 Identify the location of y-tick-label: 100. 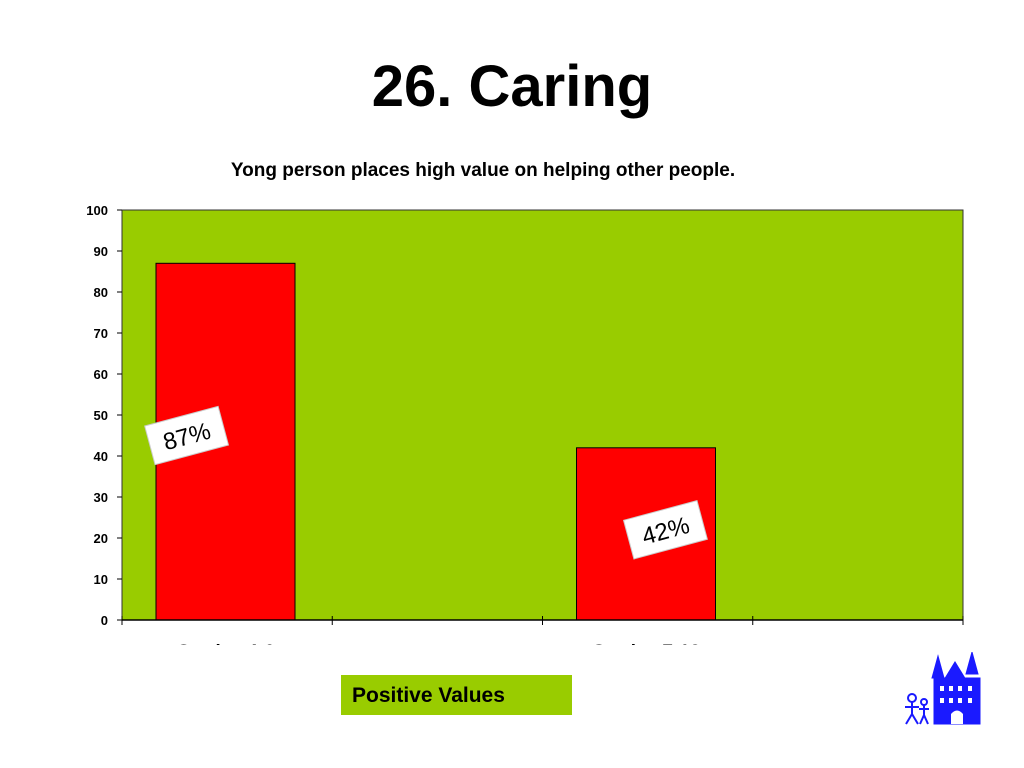
(97, 210).